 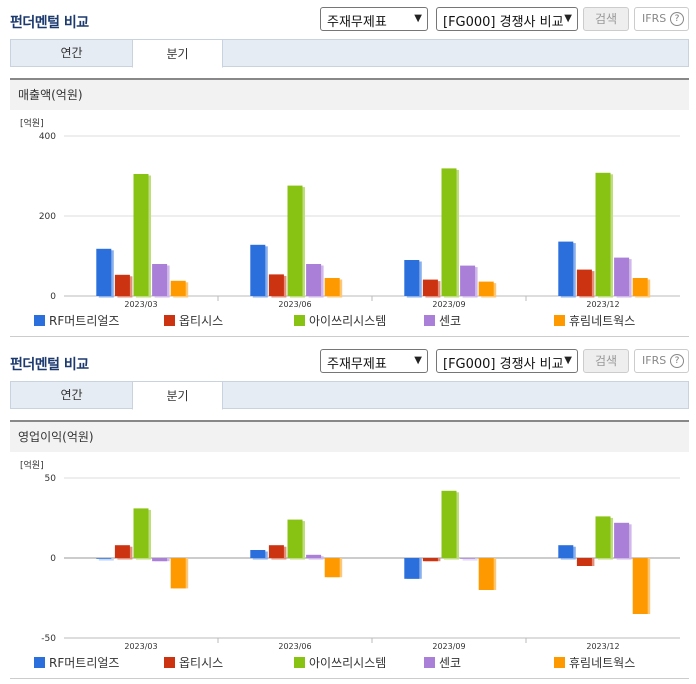 I want to click on divider, so click(x=349, y=336).